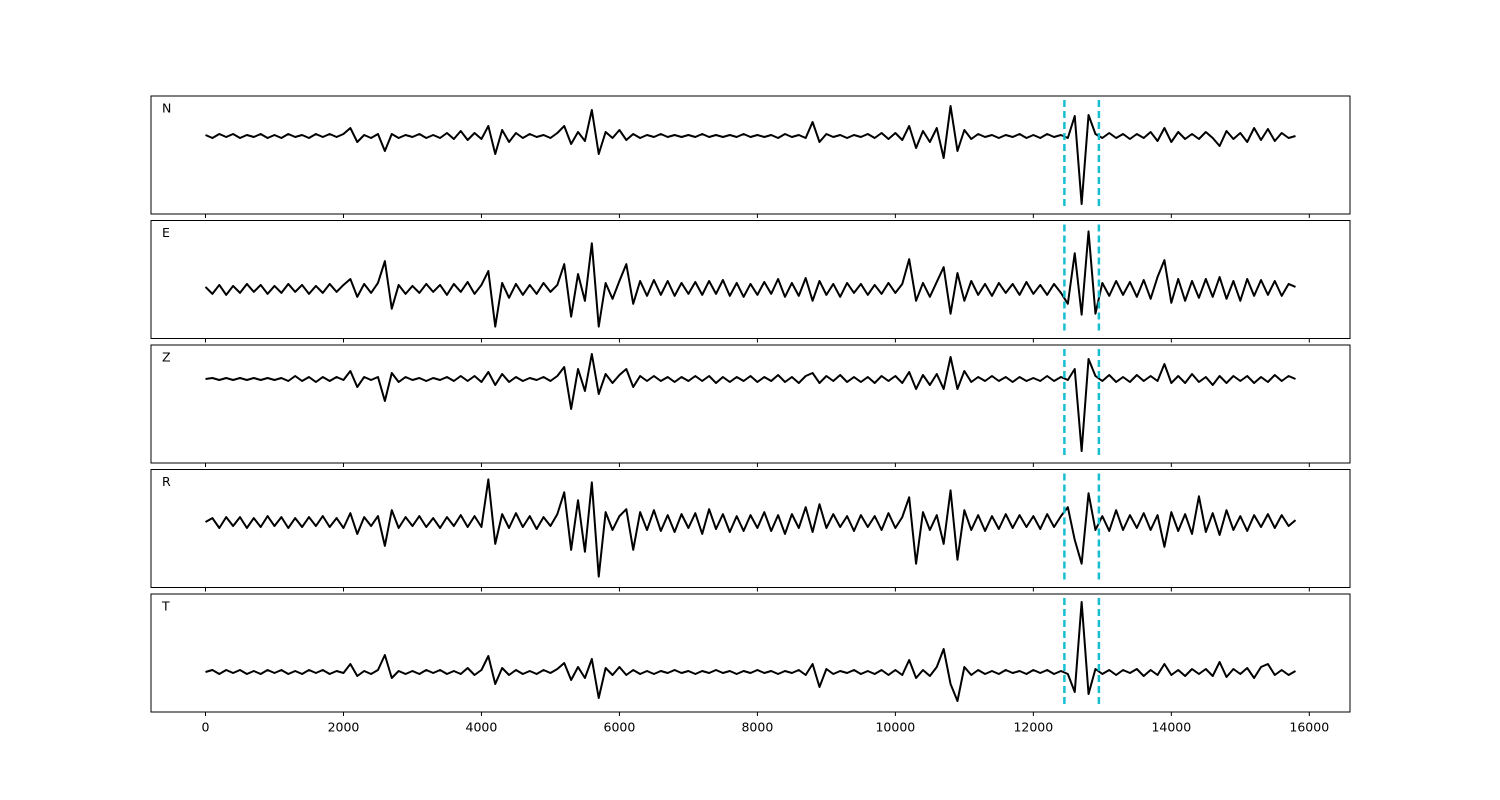  I want to click on x-tick-label: 4000, so click(482, 727).